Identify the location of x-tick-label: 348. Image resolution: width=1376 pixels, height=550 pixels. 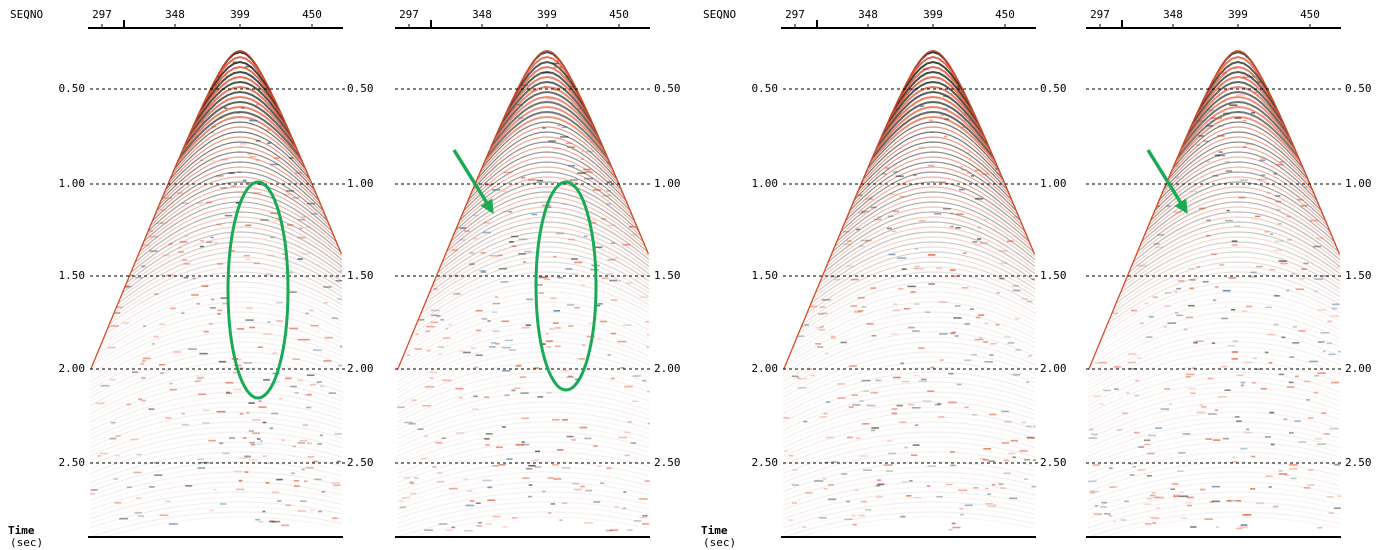
(868, 14).